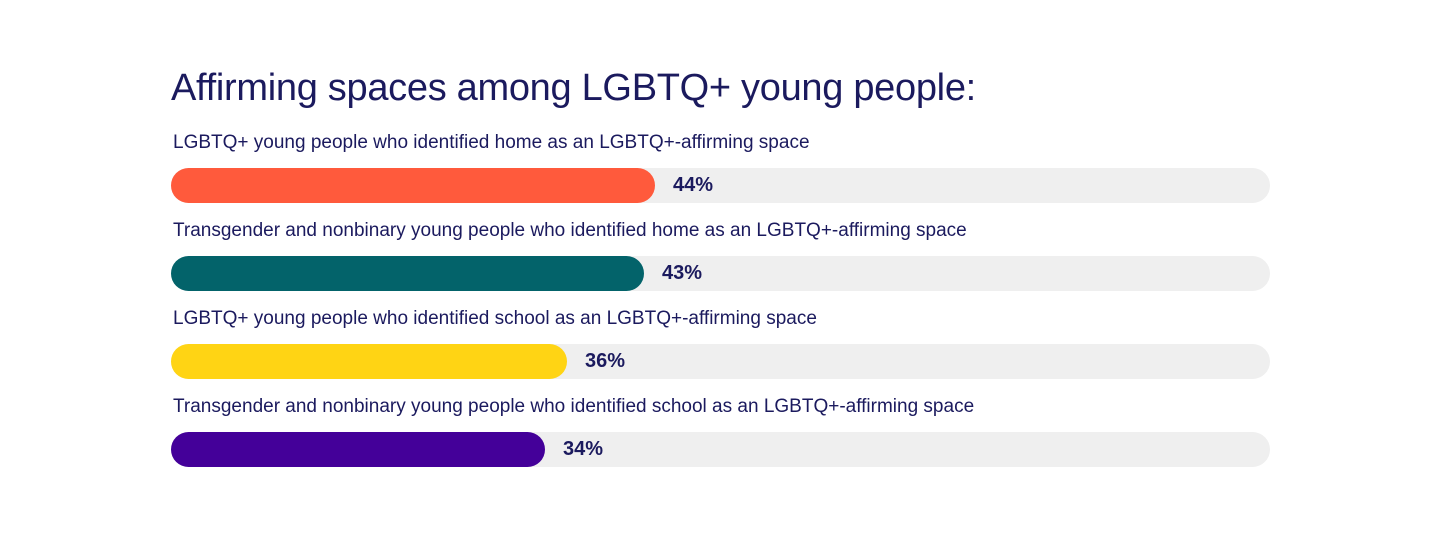 The height and width of the screenshot is (547, 1440). Describe the element at coordinates (605, 361) in the screenshot. I see `data-label: 36%` at that location.